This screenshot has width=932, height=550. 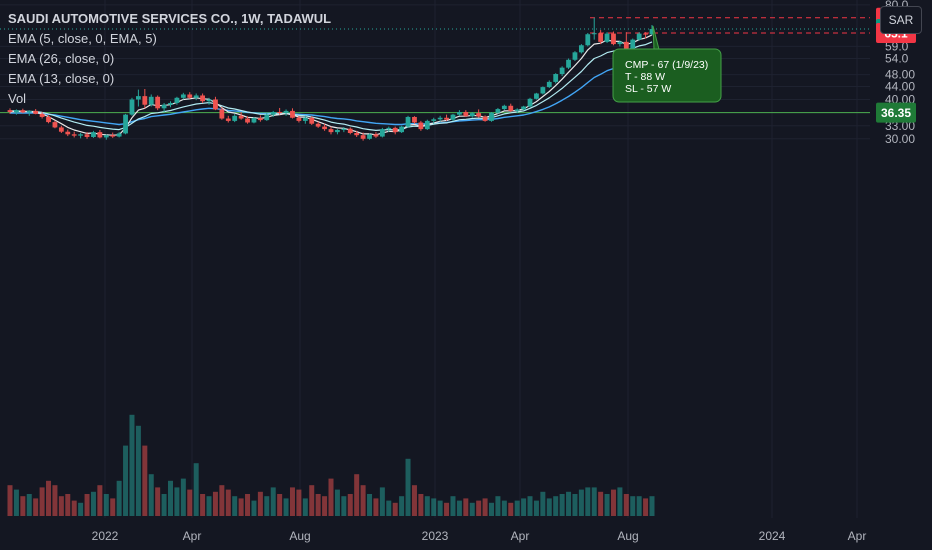 I want to click on volume-bars, so click(x=331, y=465).